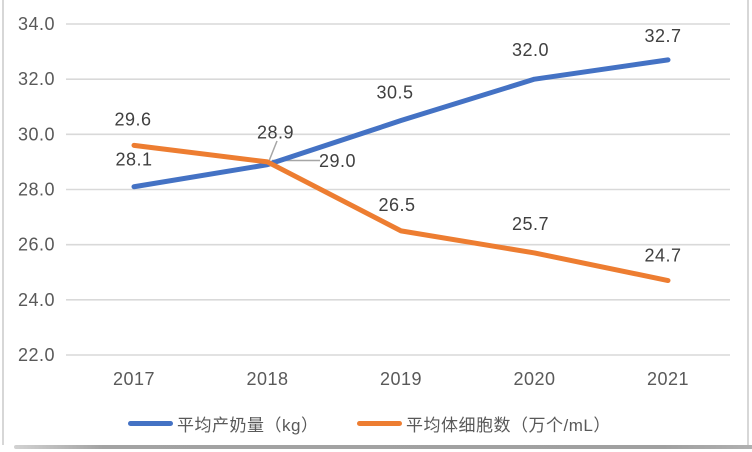  What do you see at coordinates (396, 205) in the screenshot?
I see `data-label: 26.5` at bounding box center [396, 205].